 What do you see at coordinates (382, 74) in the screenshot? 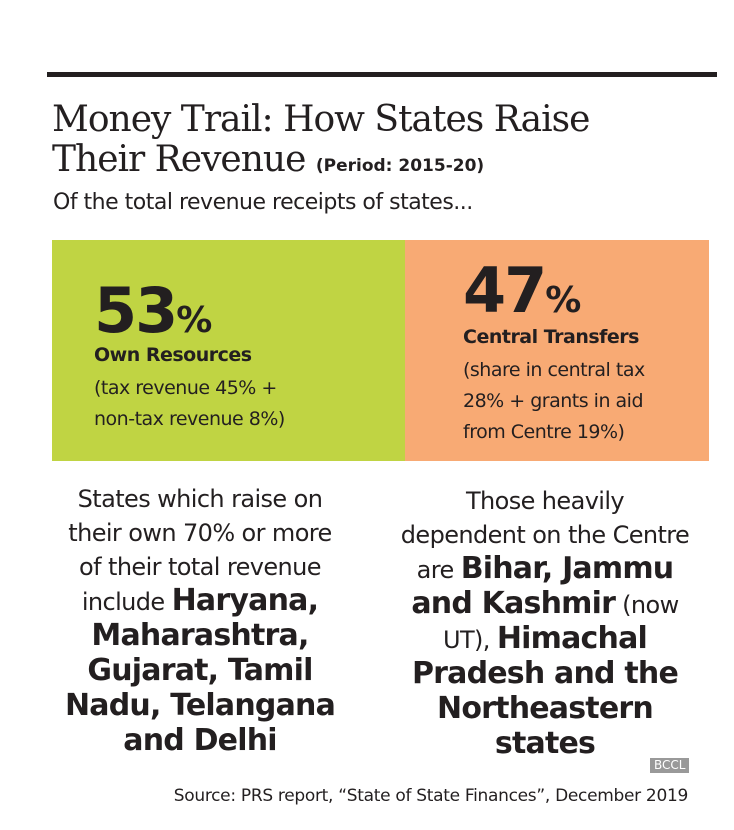
I see `top-rule` at bounding box center [382, 74].